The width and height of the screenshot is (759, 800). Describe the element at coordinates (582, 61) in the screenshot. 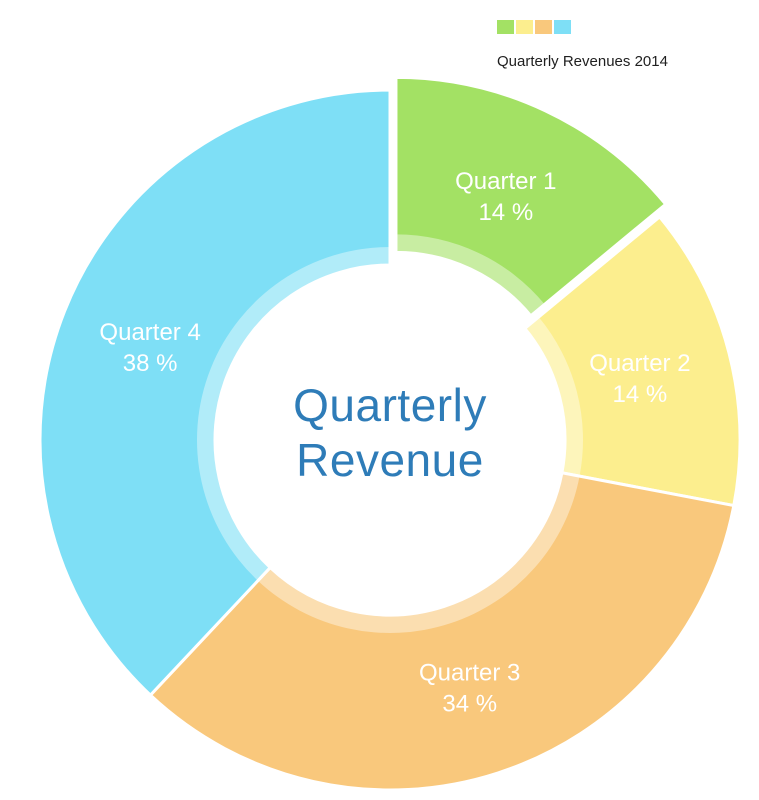

I see `legend-title: Quarterly Revenues 2014` at that location.